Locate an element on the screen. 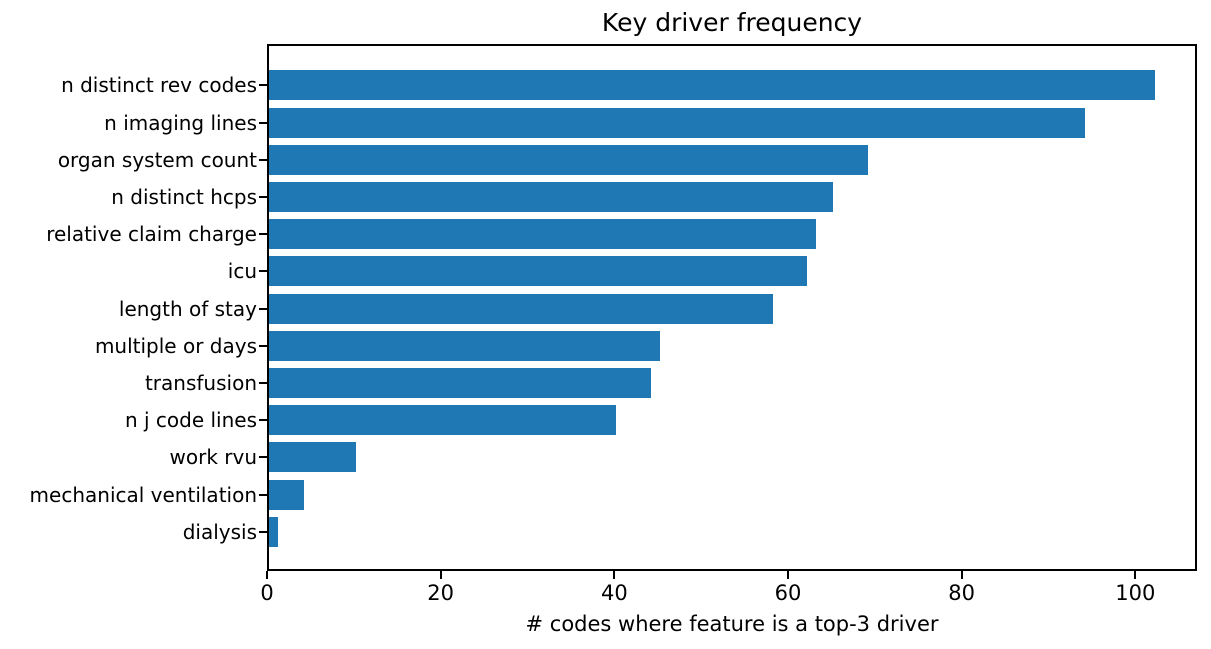  x-axis-label: # codes where feature is a top-3 driver is located at coordinates (732, 624).